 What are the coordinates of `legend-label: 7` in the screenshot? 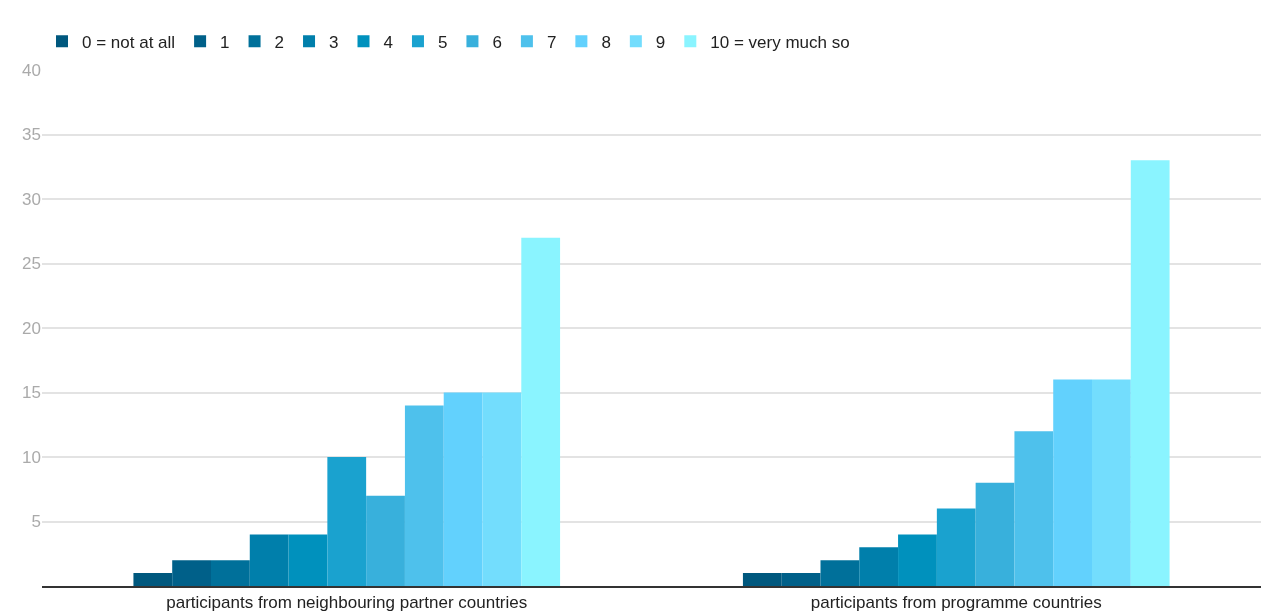 It's located at (551, 42).